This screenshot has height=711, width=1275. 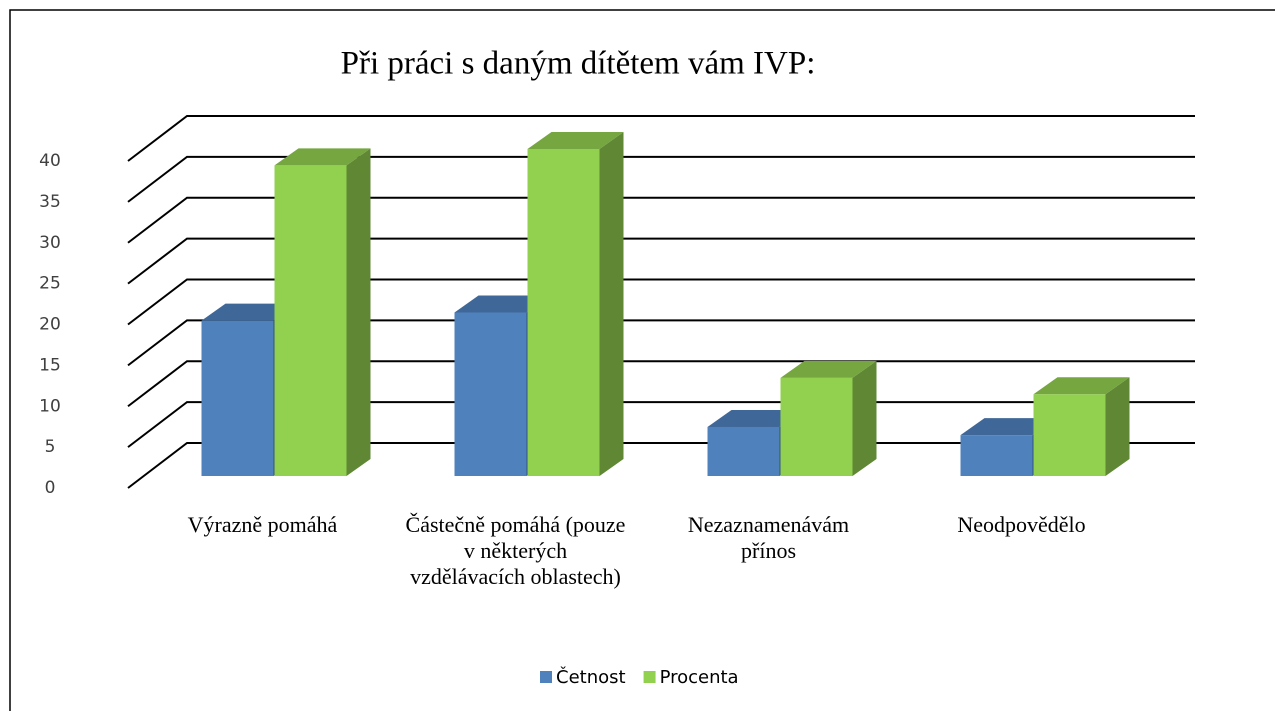 What do you see at coordinates (50, 365) in the screenshot?
I see `y-tick-label: 15` at bounding box center [50, 365].